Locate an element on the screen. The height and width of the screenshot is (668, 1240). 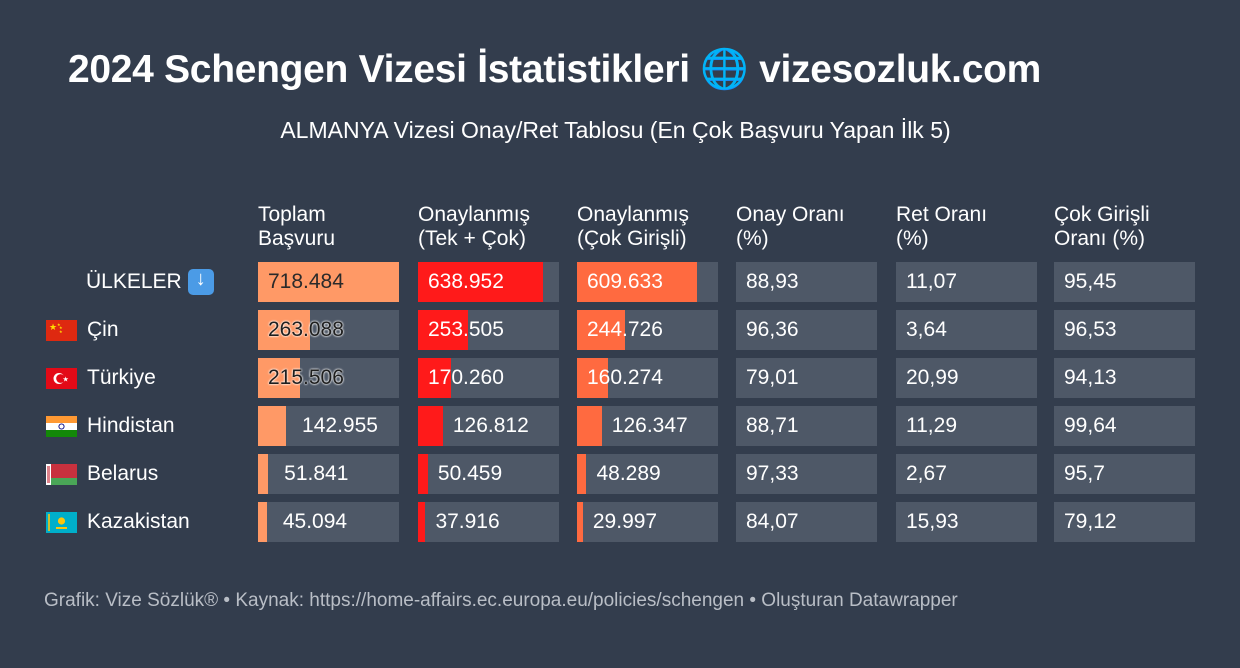
table-cell-total: 45.094 is located at coordinates (328, 522).